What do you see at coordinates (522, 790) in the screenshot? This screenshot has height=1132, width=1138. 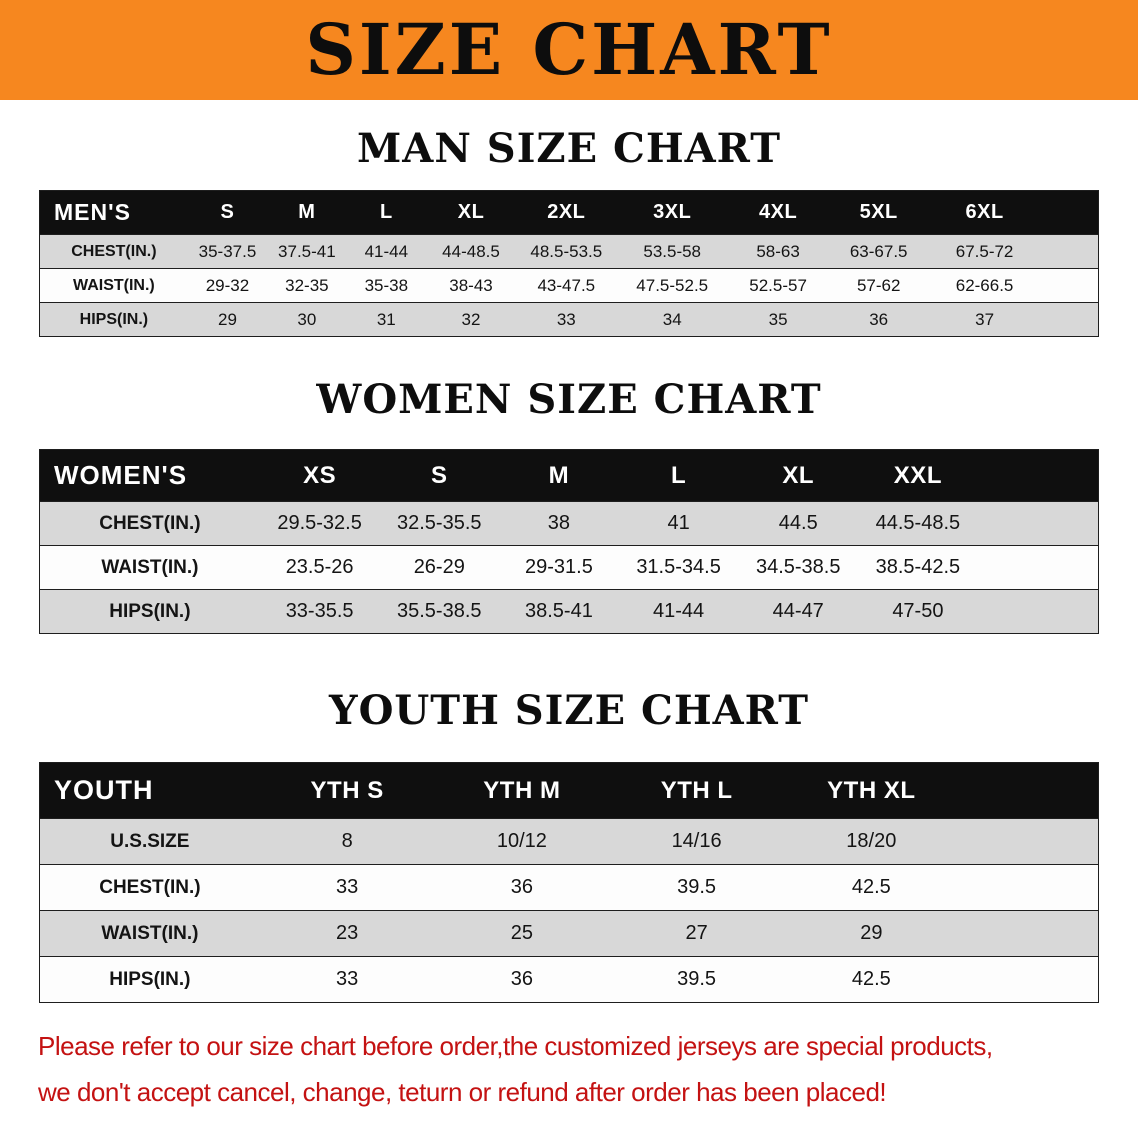 I see `size-header-cell: YTH M` at bounding box center [522, 790].